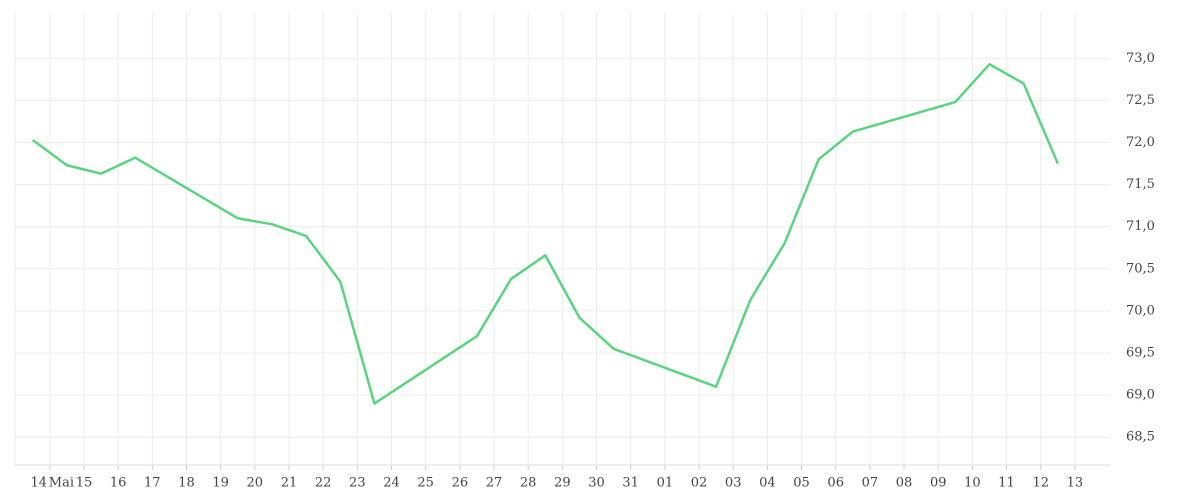 This screenshot has height=500, width=1200. Describe the element at coordinates (870, 483) in the screenshot. I see `x-tick-label: 07` at that location.